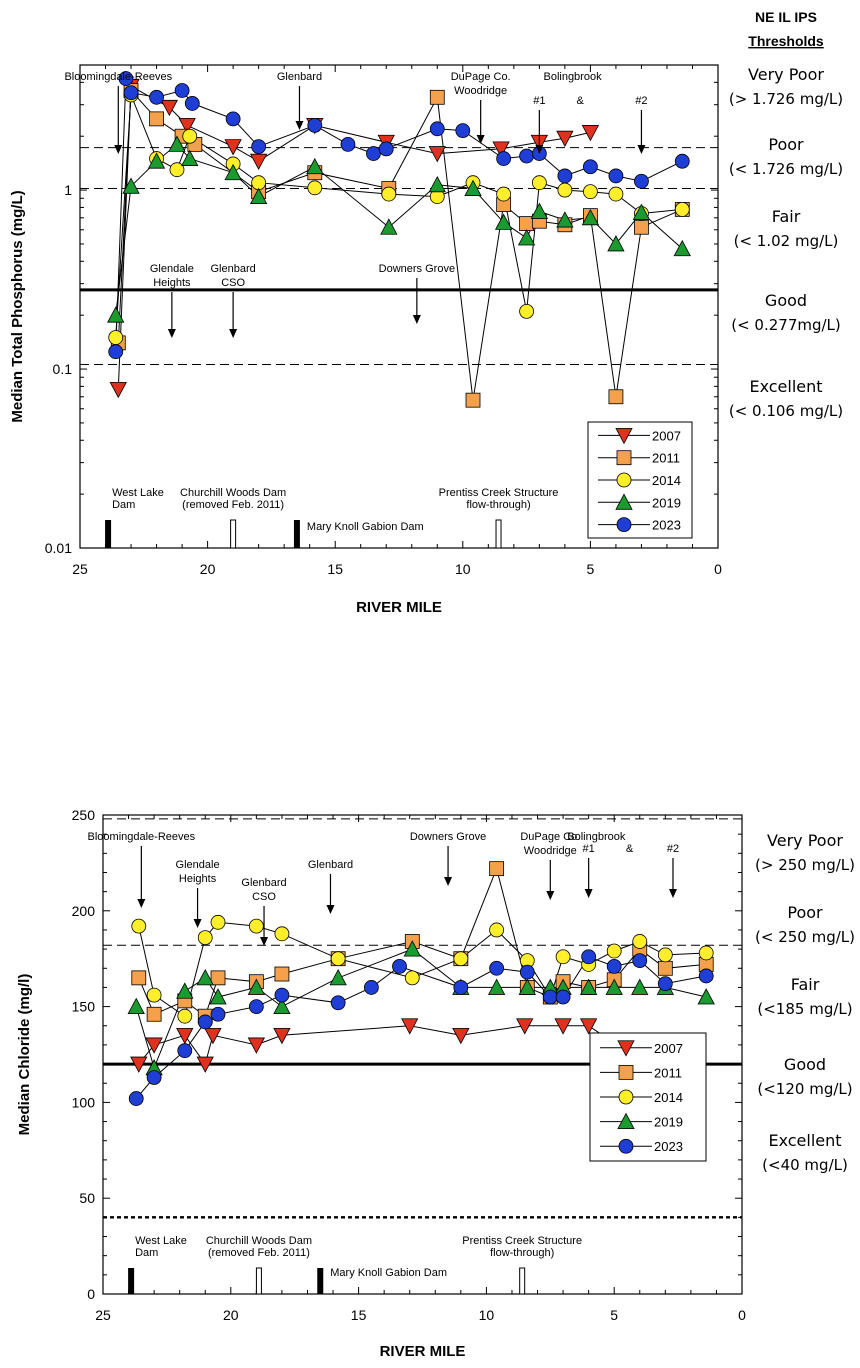  Describe the element at coordinates (58, 548) in the screenshot. I see `y-tick-label: 0.01` at that location.